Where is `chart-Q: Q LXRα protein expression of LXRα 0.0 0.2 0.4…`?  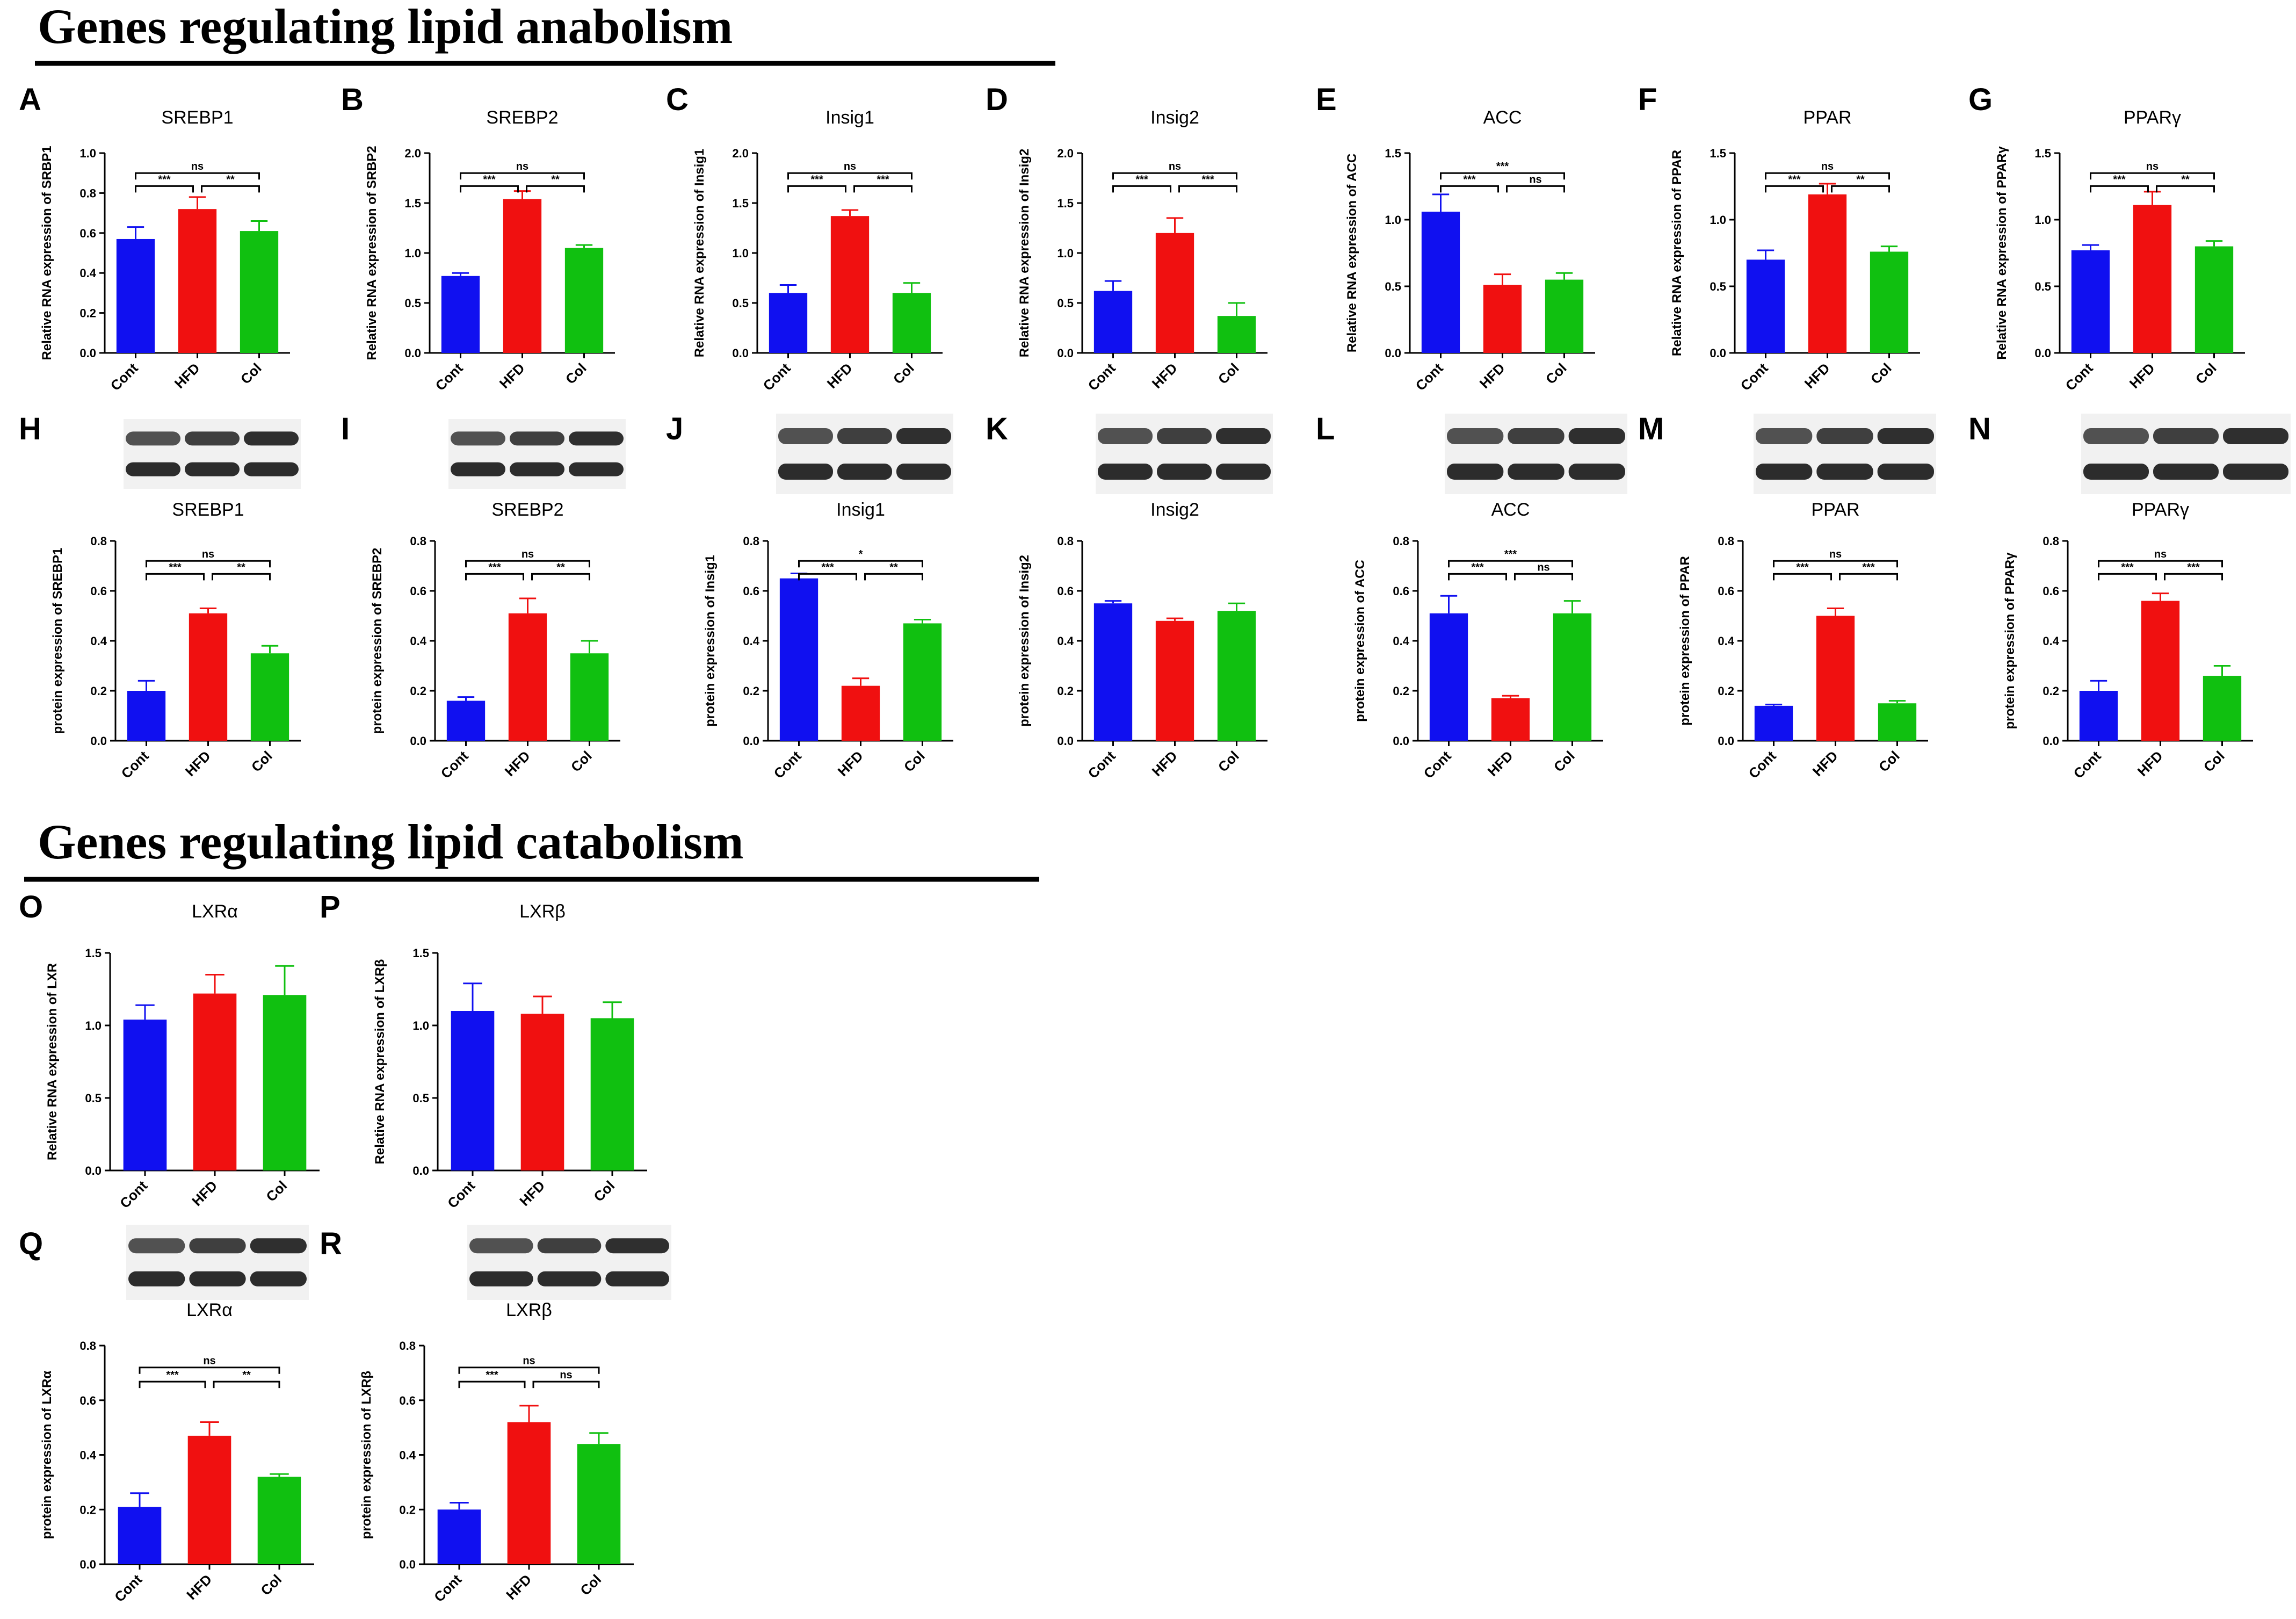
chart-Q: Q LXRα protein expression of LXRα 0.0 0.2 0.4… is located at coordinates (166, 1415).